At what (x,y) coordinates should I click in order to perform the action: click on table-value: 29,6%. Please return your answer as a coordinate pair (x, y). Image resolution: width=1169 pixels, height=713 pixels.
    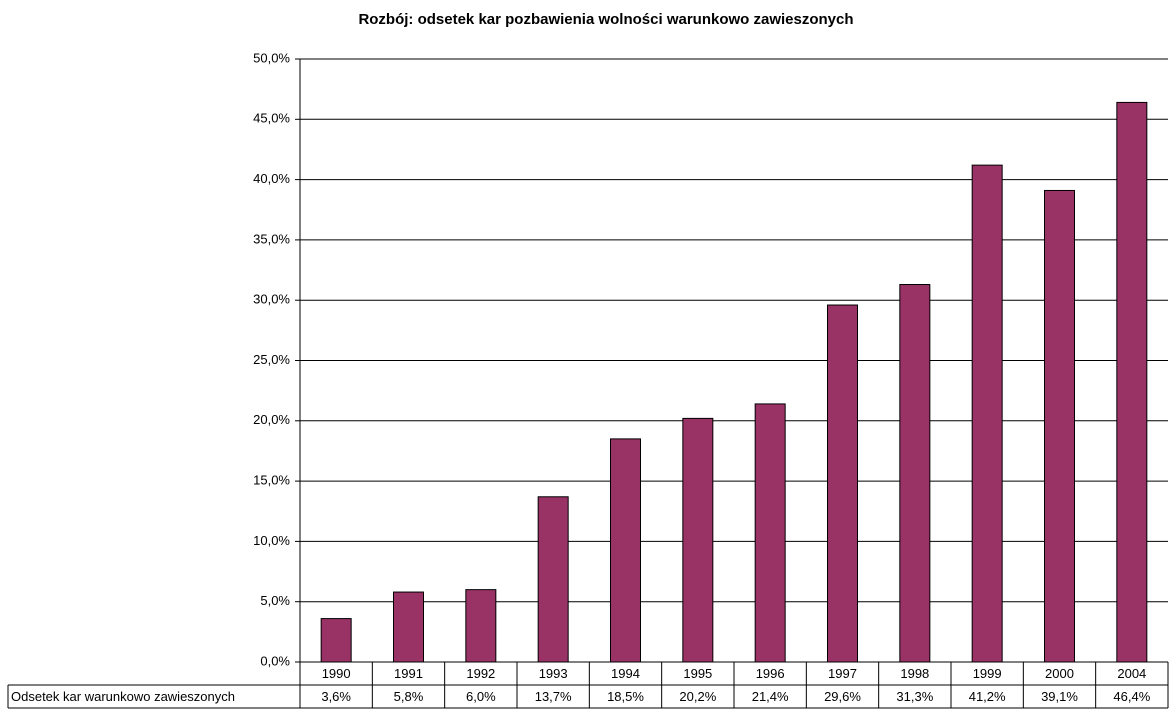
    Looking at the image, I should click on (842, 696).